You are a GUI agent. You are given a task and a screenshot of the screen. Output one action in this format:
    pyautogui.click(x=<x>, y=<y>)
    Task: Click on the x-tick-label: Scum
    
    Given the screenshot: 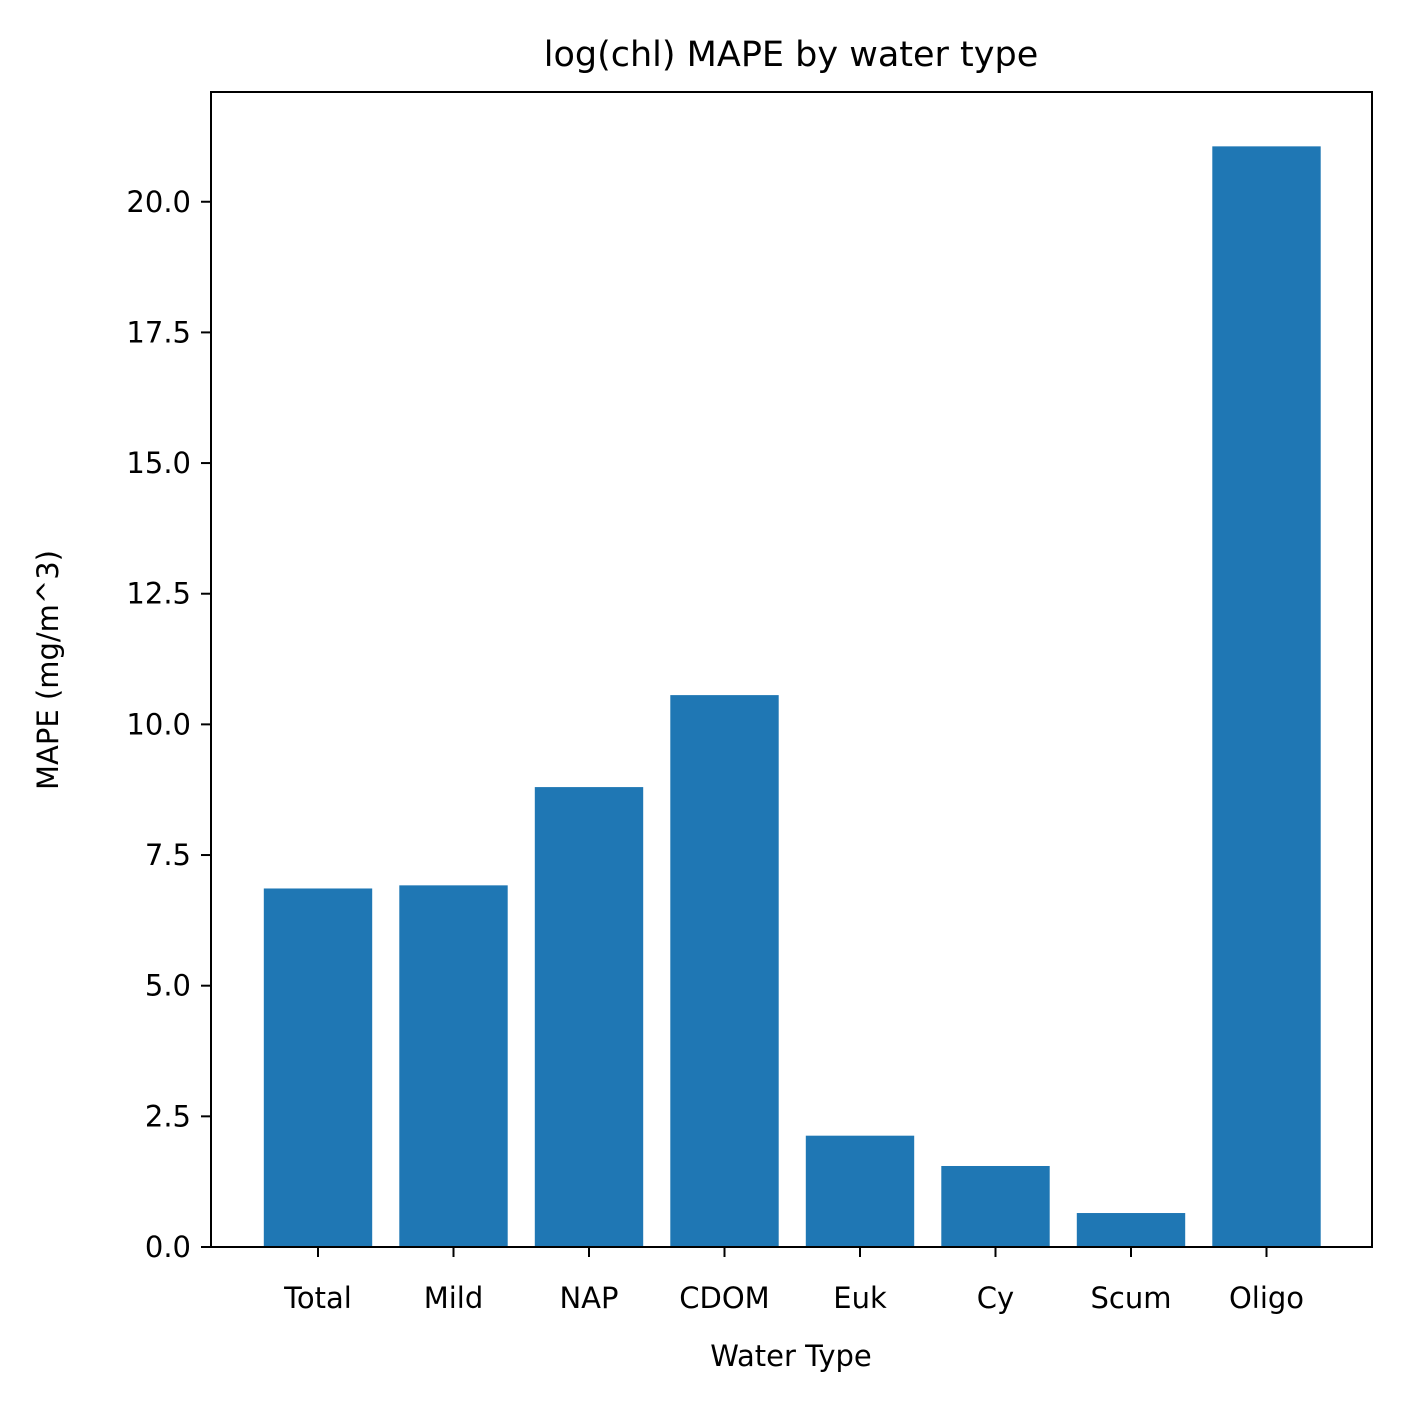 What is the action you would take?
    pyautogui.click(x=1131, y=1298)
    